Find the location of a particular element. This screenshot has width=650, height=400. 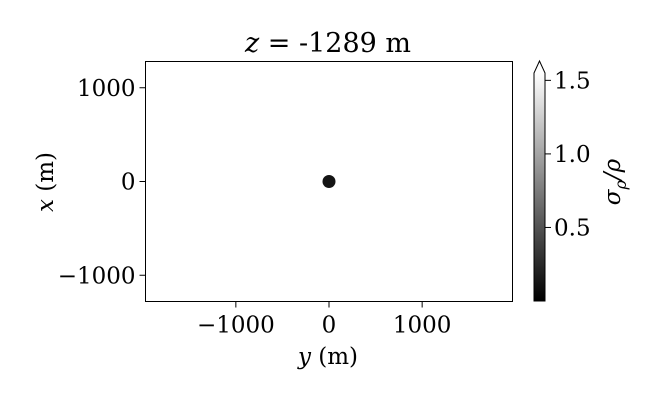

colorbar-tick-label: 1.5 is located at coordinates (572, 81).